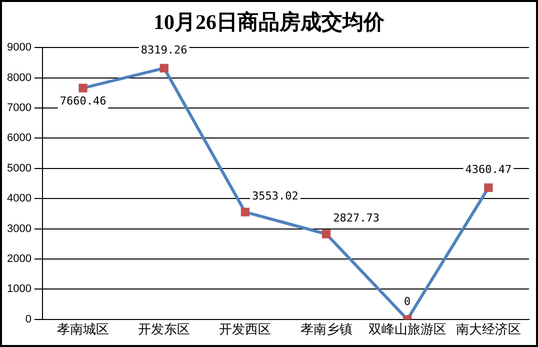  What do you see at coordinates (83, 101) in the screenshot?
I see `data-label: 7660.46` at bounding box center [83, 101].